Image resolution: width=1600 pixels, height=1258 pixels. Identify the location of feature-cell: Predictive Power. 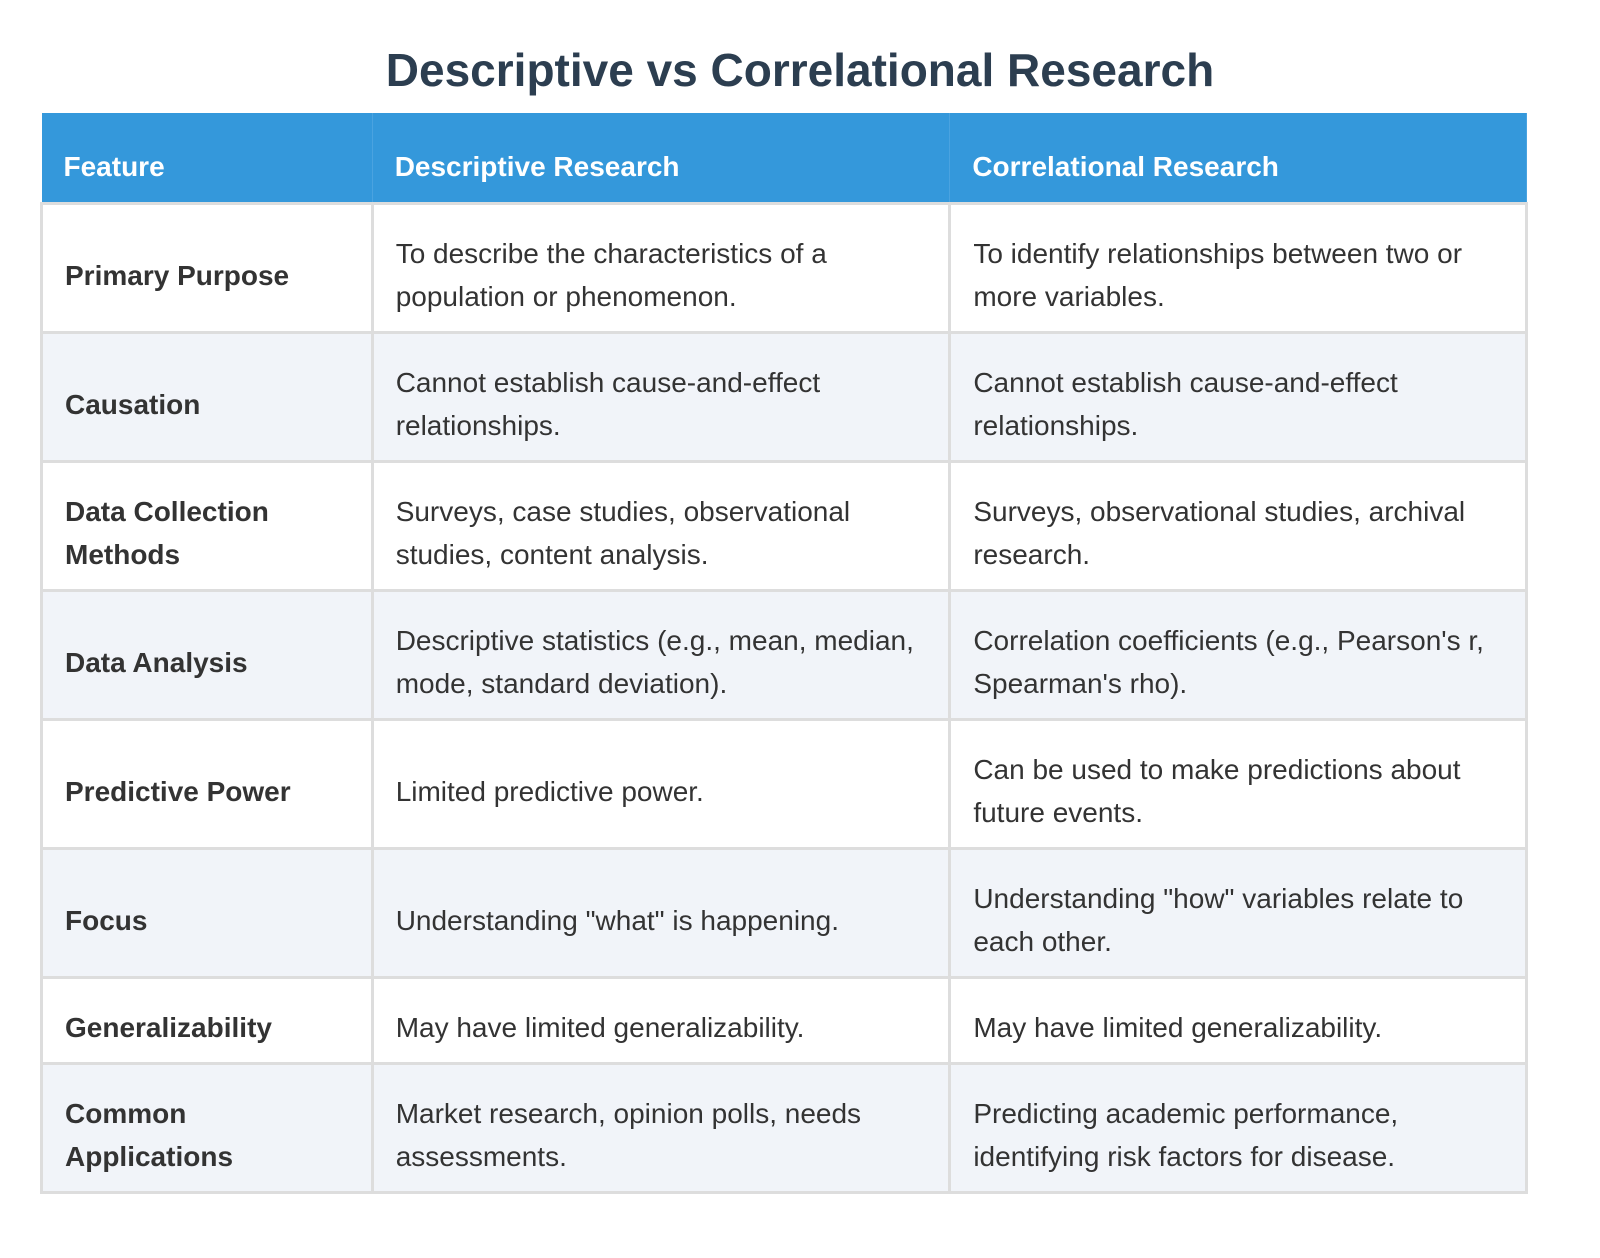
(207, 784).